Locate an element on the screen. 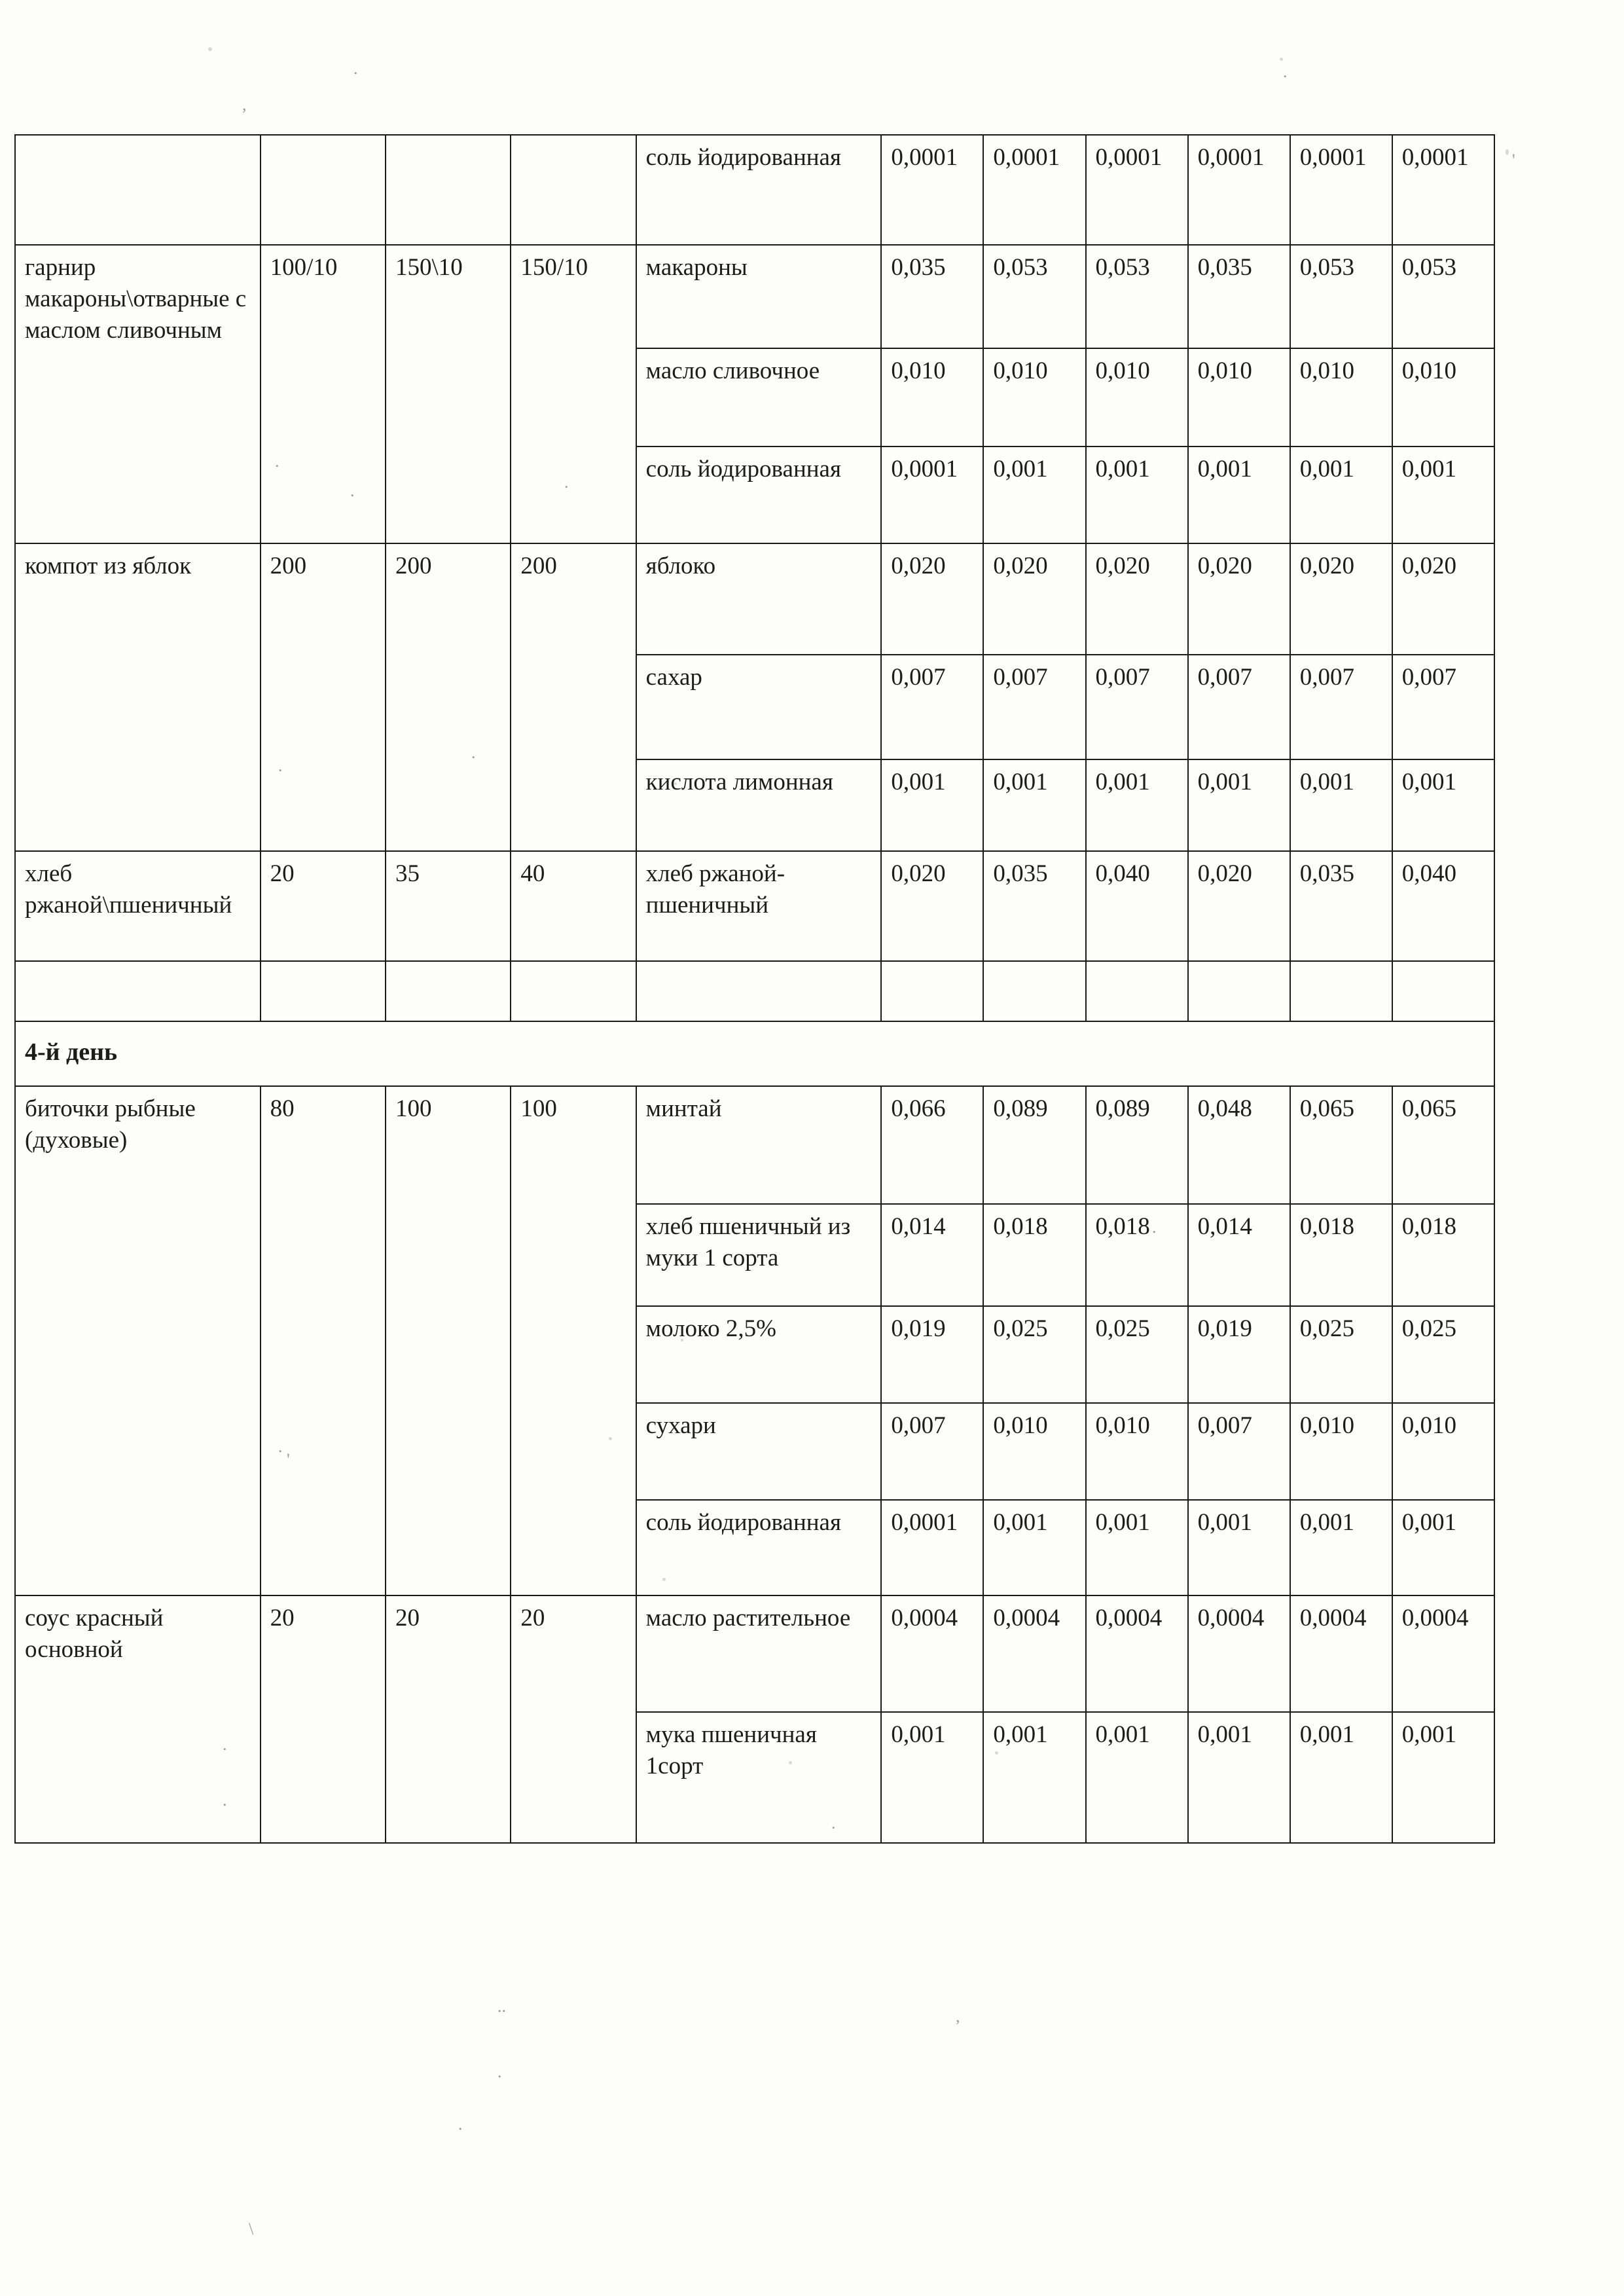  ingredient-cell: кислота лимонная is located at coordinates (759, 805).